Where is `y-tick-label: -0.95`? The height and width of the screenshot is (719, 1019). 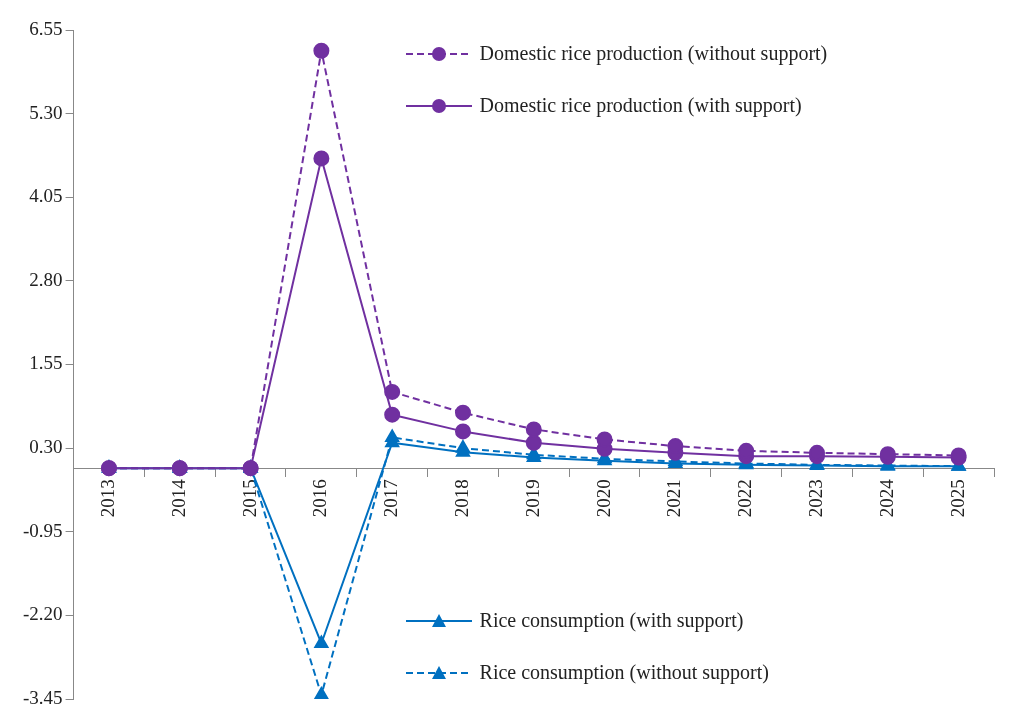
y-tick-label: -0.95 is located at coordinates (43, 530).